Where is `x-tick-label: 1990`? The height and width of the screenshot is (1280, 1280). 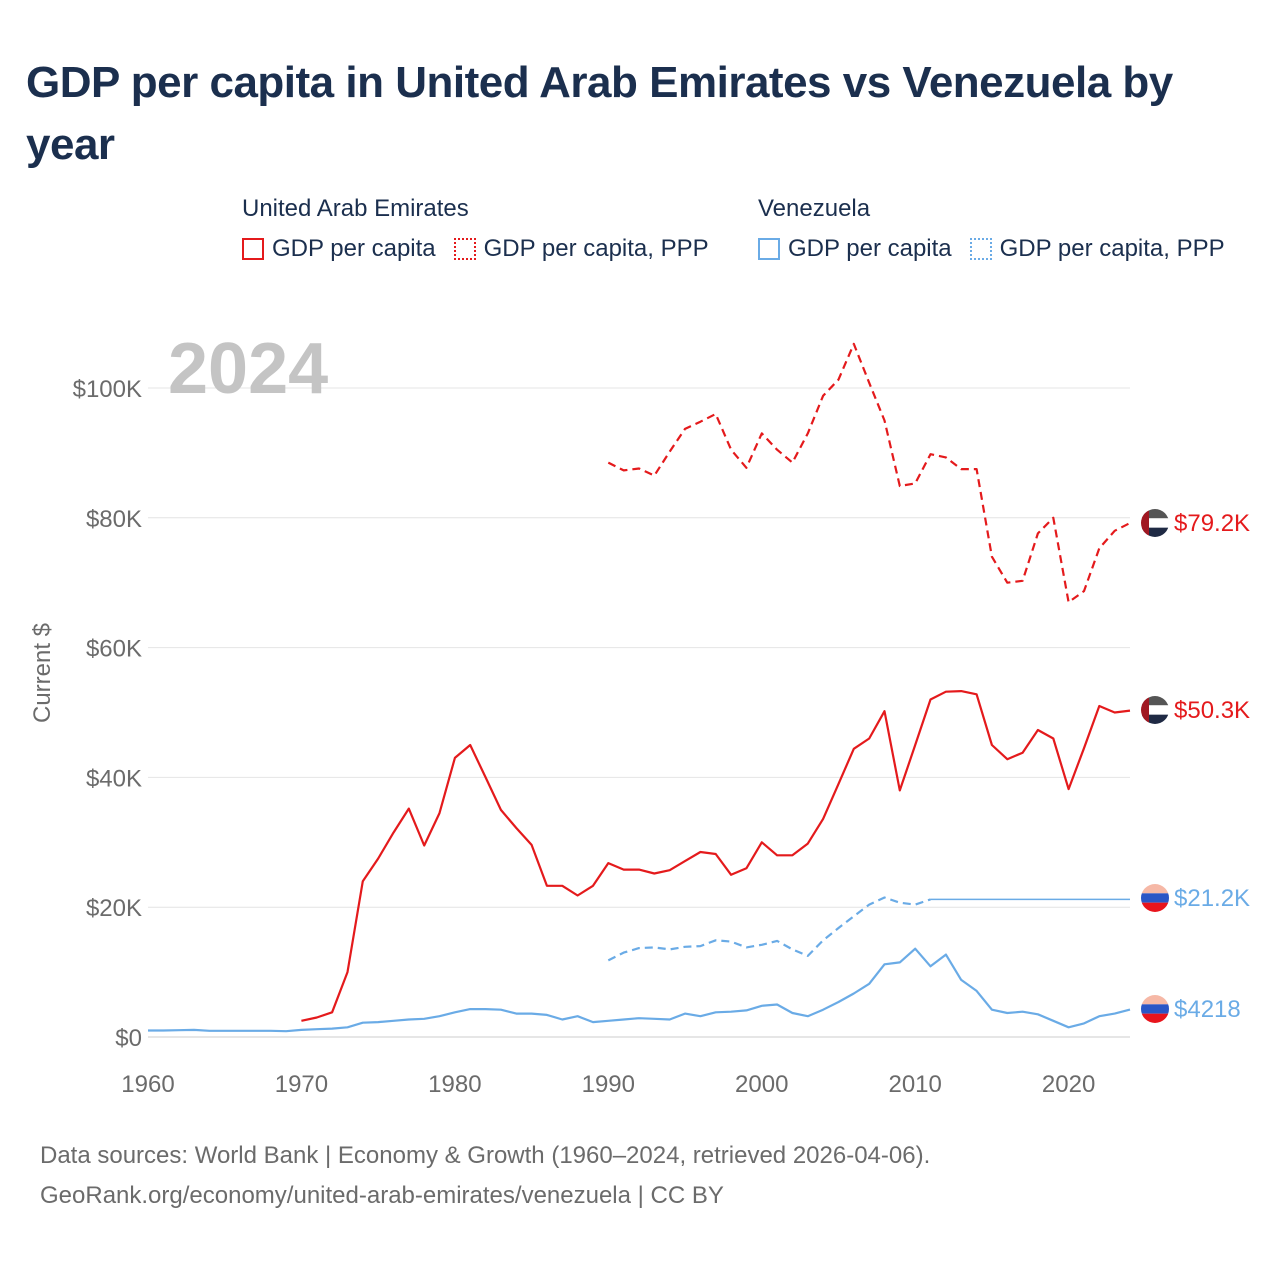
x-tick-label: 1990 is located at coordinates (608, 1084).